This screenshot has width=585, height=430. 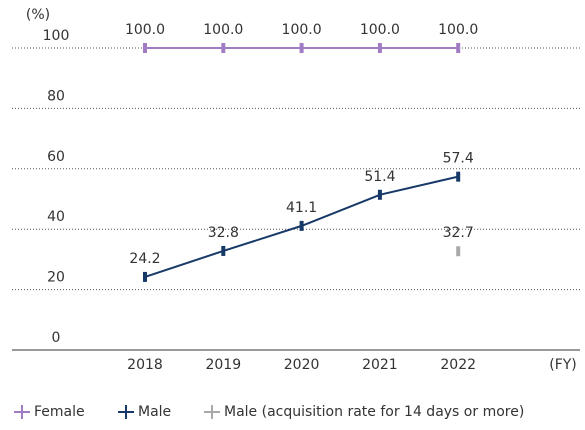 I want to click on x-tick-label: 2022, so click(x=458, y=365).